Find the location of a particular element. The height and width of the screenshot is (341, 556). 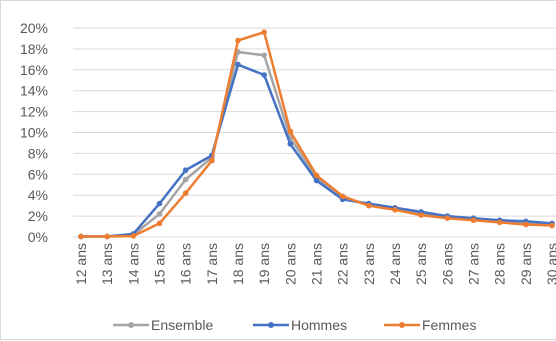

x-tick-label: 27 ans is located at coordinates (474, 264).